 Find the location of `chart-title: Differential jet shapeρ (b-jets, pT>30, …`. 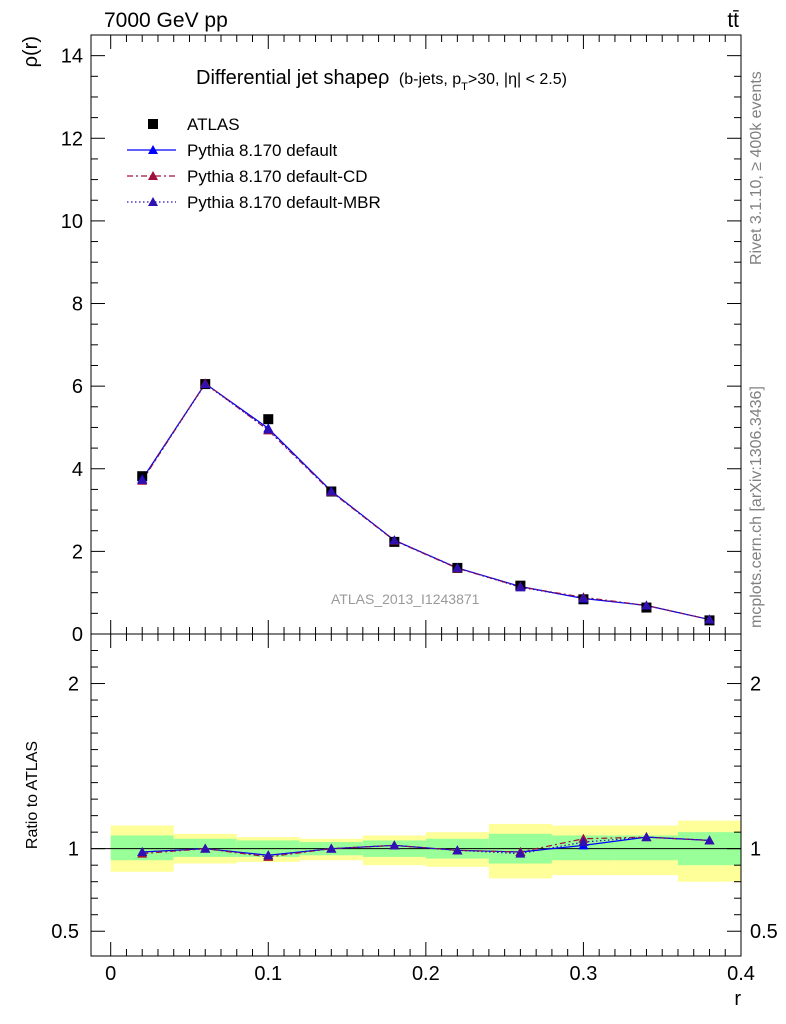

chart-title: Differential jet shapeρ (b-jets, pT>30, … is located at coordinates (381, 80).